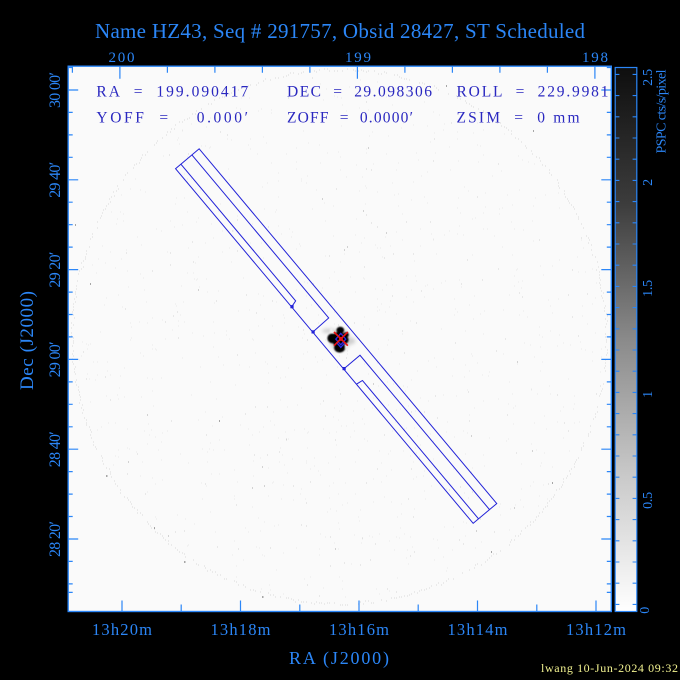 The height and width of the screenshot is (680, 680). Describe the element at coordinates (350, 118) in the screenshot. I see `svg-text: ZOFF = 0.0000′` at that location.